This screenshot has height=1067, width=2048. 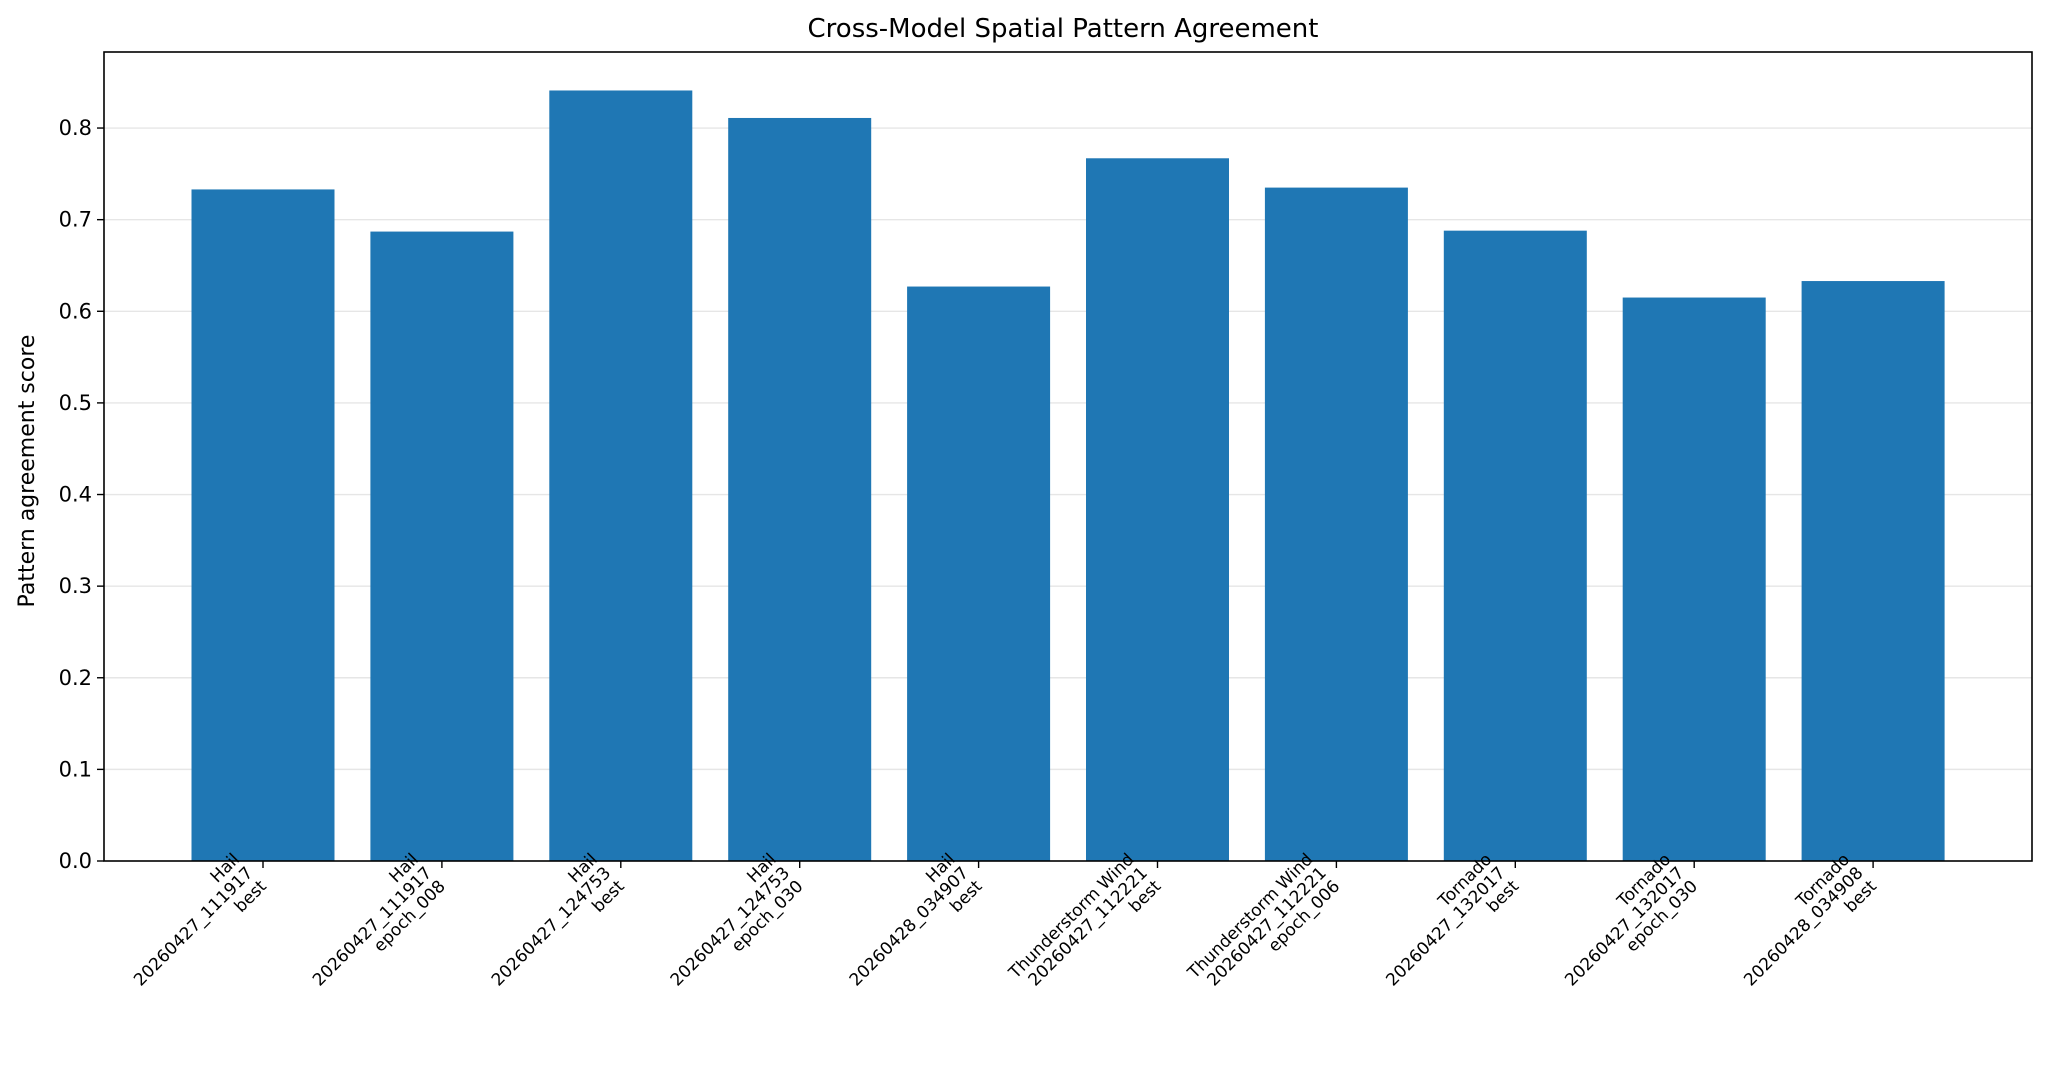 I want to click on y-axis-ticks: 0.0 0.1 0.2 0.3 0.4 0.5 0.6 0.7 0.8, so click(x=81, y=494).